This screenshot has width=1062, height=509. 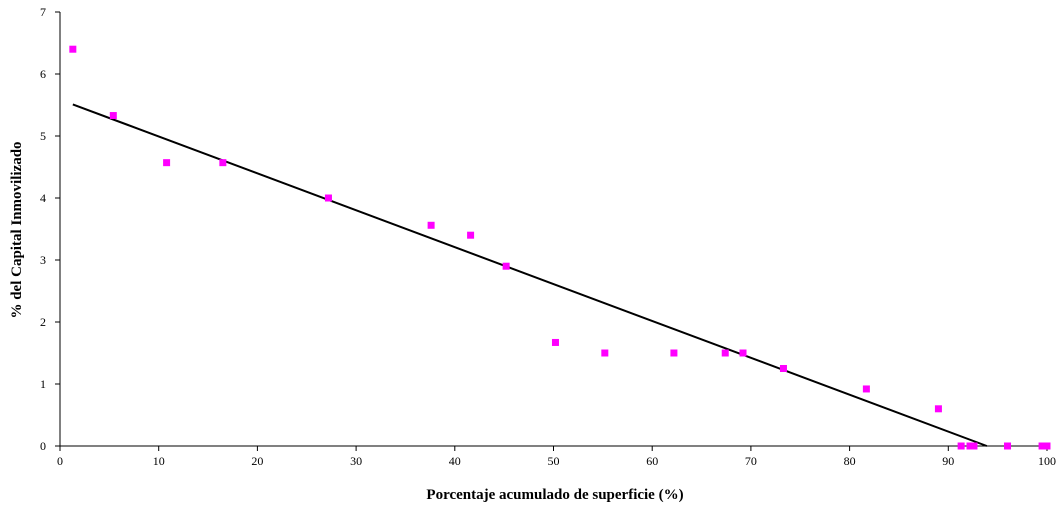 What do you see at coordinates (554, 495) in the screenshot?
I see `x-axis-title: Porcentaje acumulado de superficie (%)` at bounding box center [554, 495].